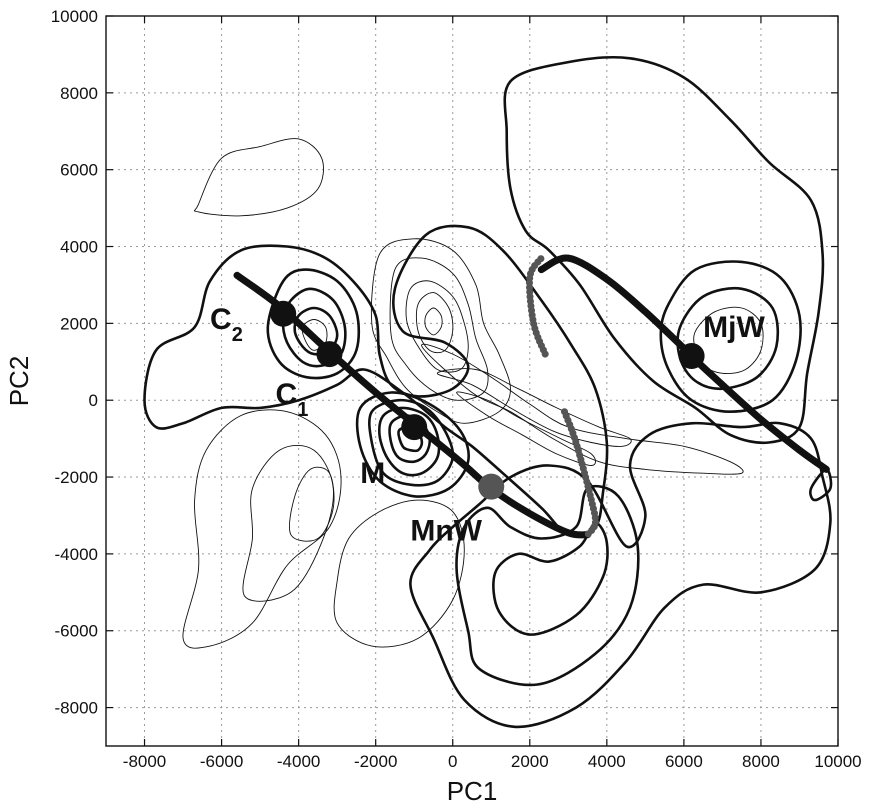 The height and width of the screenshot is (807, 874). What do you see at coordinates (74, 16) in the screenshot?
I see `y-tick-label: 10000` at bounding box center [74, 16].